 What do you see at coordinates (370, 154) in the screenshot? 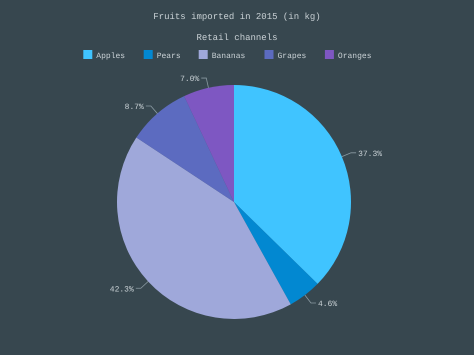
I see `data-label: 37.3%` at bounding box center [370, 154].